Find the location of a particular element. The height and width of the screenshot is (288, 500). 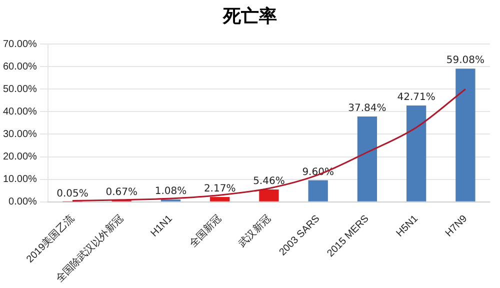

y-tick-label: 20.00% is located at coordinates (20, 157).